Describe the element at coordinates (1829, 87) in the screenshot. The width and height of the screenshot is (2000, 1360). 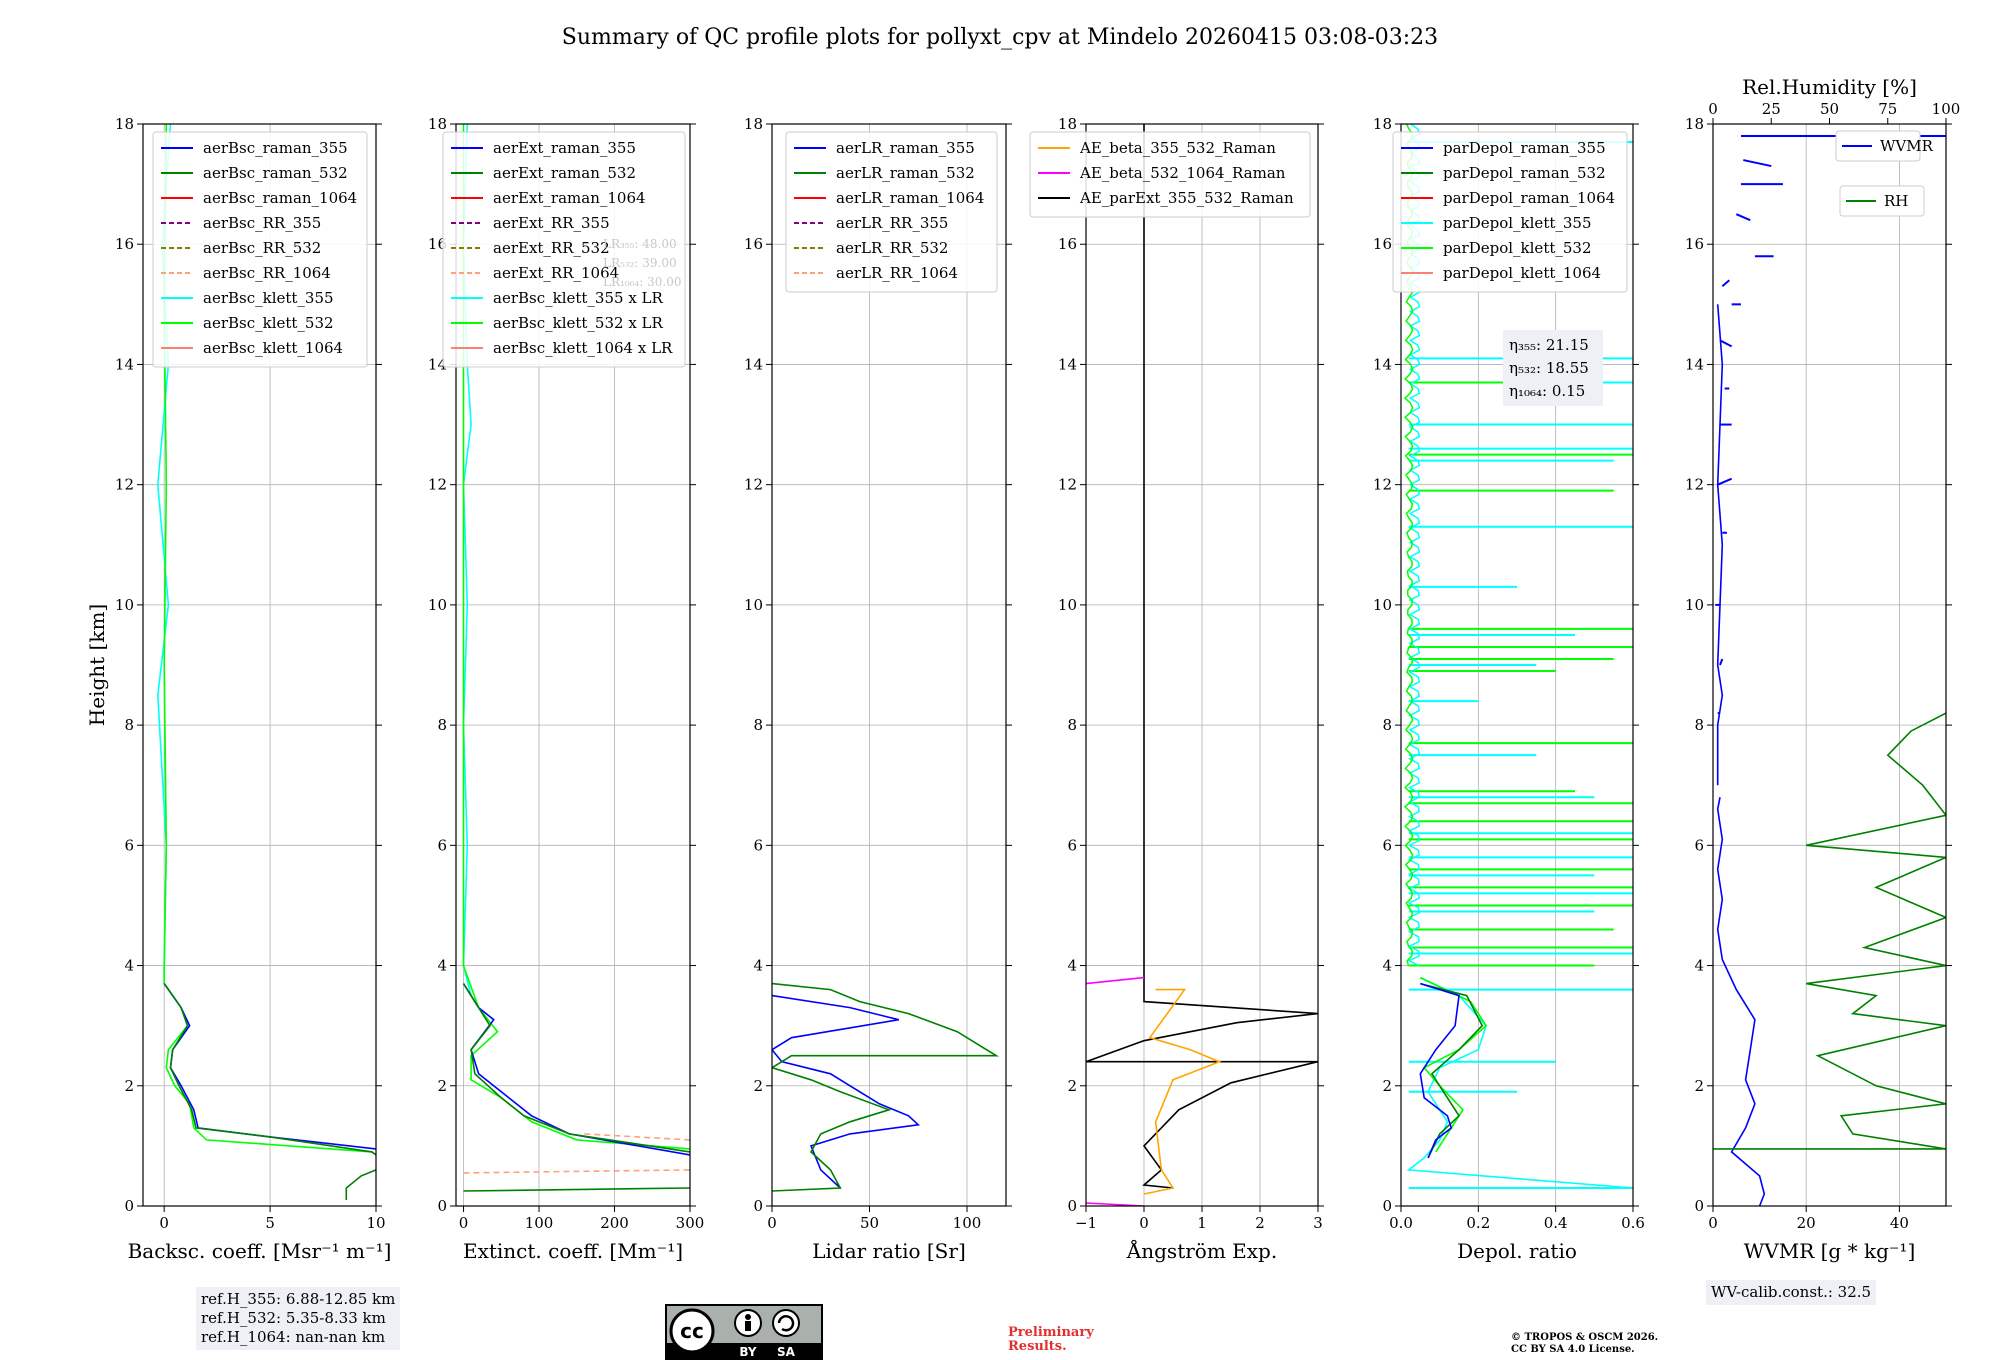
I see `top-x-axis-label: Rel.Humidity [%]` at that location.